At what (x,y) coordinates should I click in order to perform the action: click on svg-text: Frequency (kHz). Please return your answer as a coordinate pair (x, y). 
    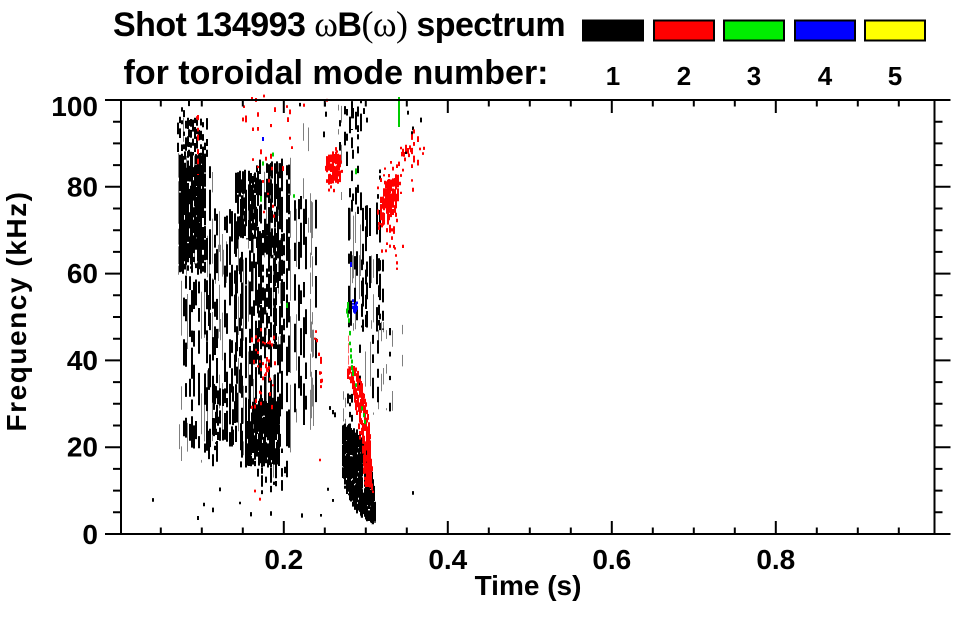
    Looking at the image, I should click on (16, 310).